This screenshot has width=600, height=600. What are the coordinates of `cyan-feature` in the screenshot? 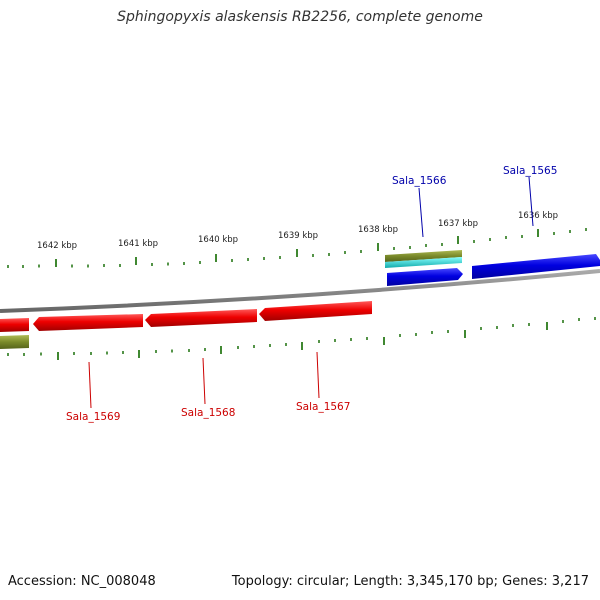 It's located at (423, 262).